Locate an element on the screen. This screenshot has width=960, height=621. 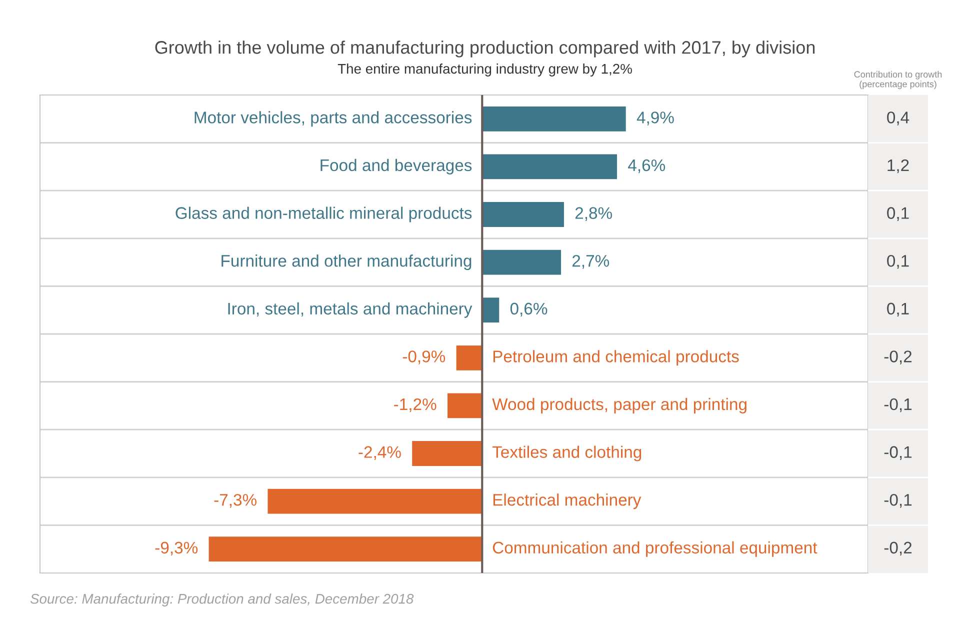
chart-subtitle: The entire manufacturing industry grew by 1,2% is located at coordinates (485, 70).